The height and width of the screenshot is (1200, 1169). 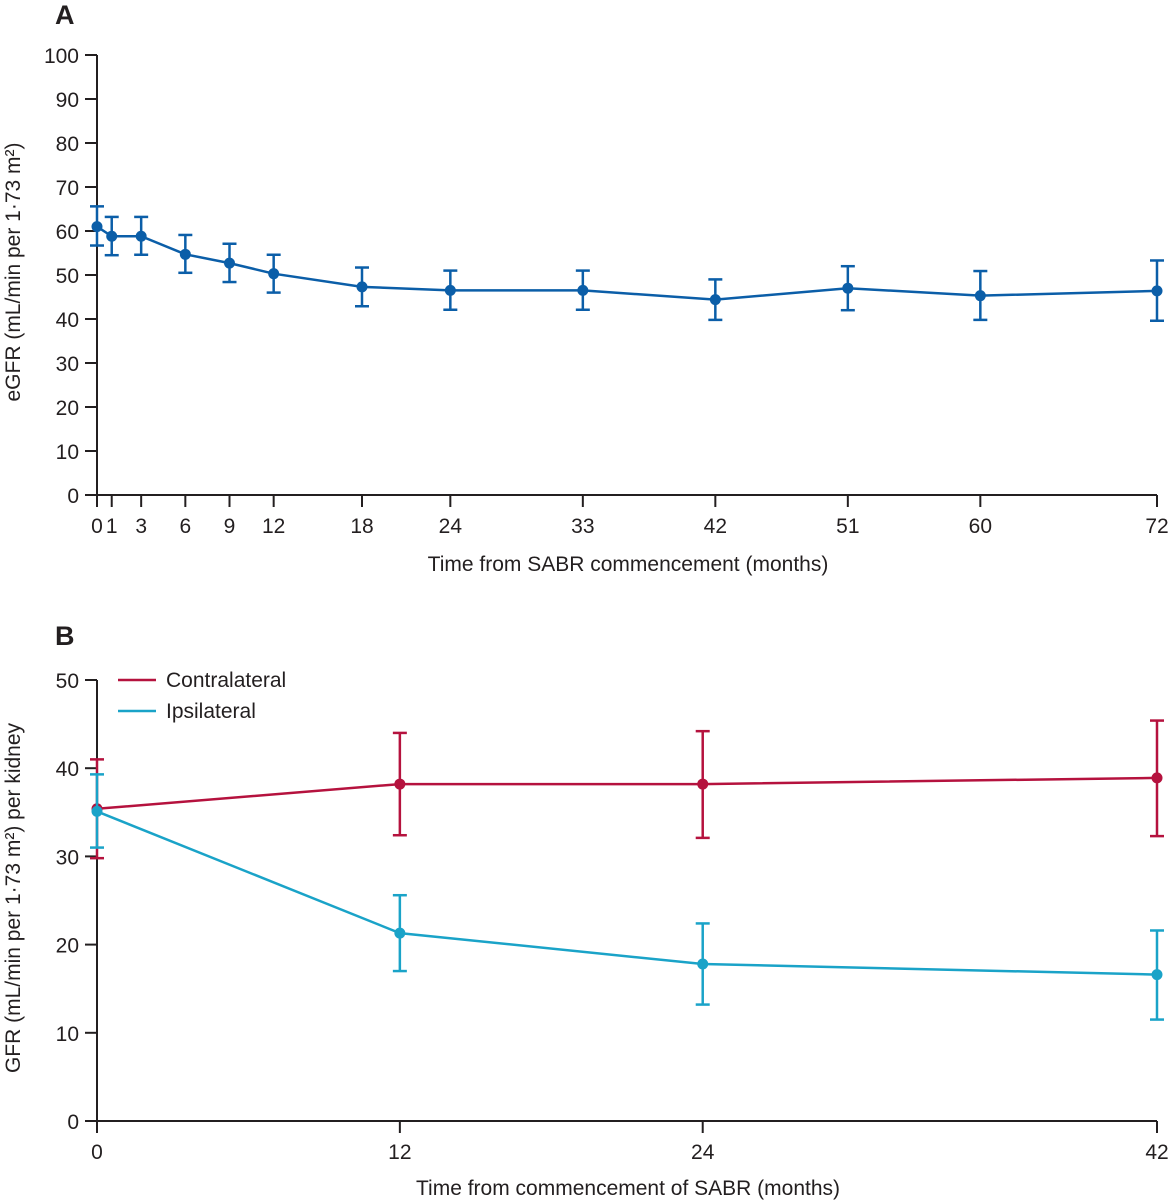 What do you see at coordinates (13, 897) in the screenshot?
I see `panel-b-y-axis-title: GFR (mL/min per 1·73 m²) per kidney` at bounding box center [13, 897].